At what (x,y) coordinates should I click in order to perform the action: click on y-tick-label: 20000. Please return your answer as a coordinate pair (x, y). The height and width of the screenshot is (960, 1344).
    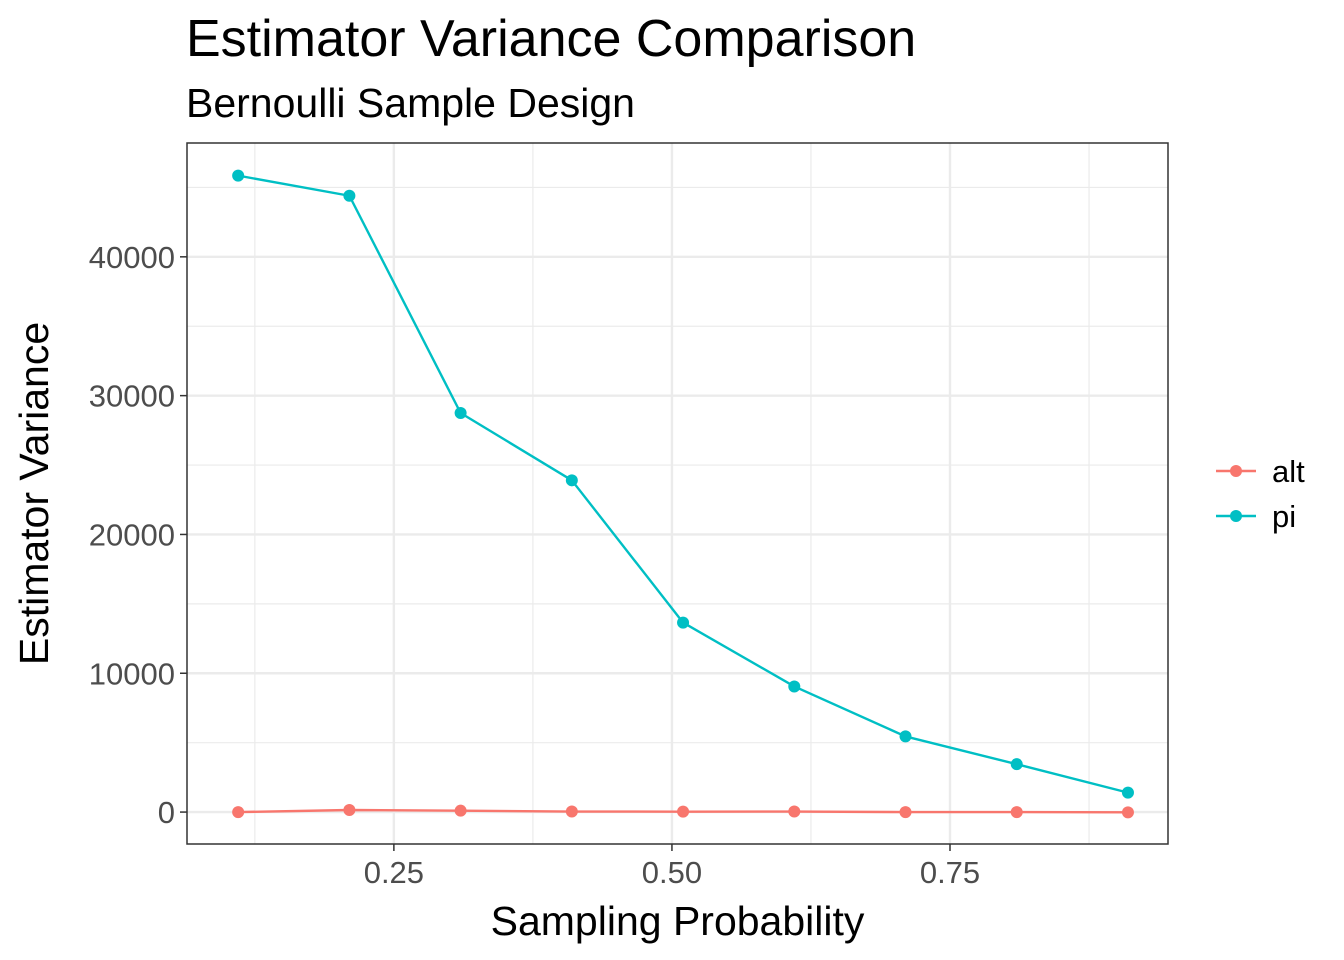
    Looking at the image, I should click on (132, 534).